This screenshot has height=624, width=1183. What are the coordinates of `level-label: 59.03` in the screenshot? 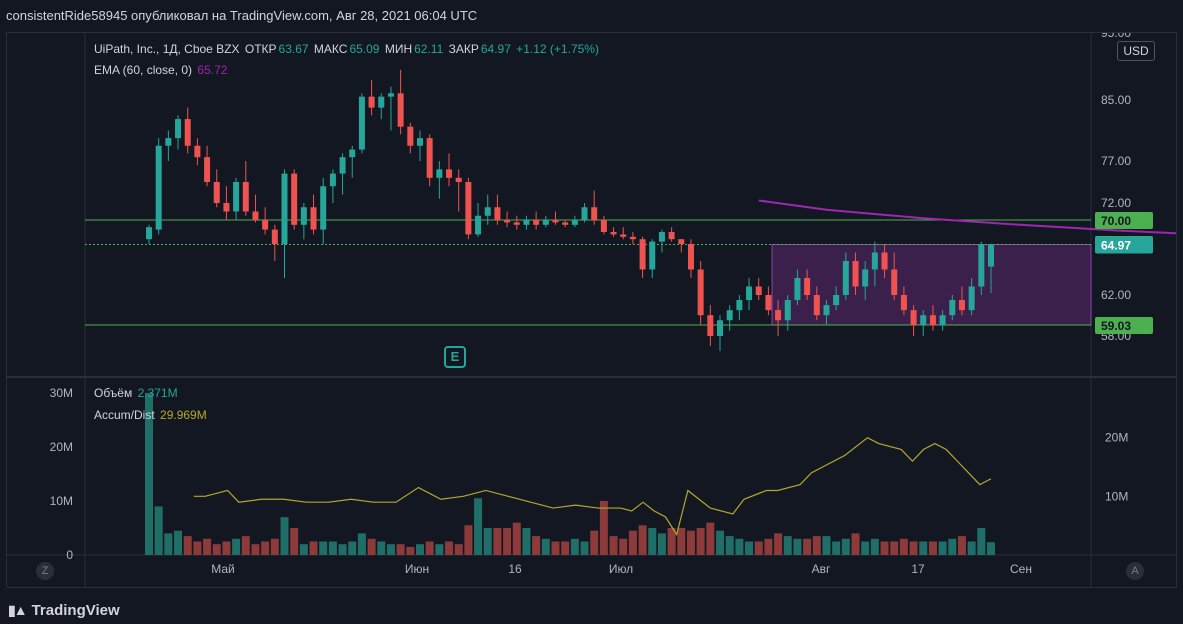 It's located at (1116, 326).